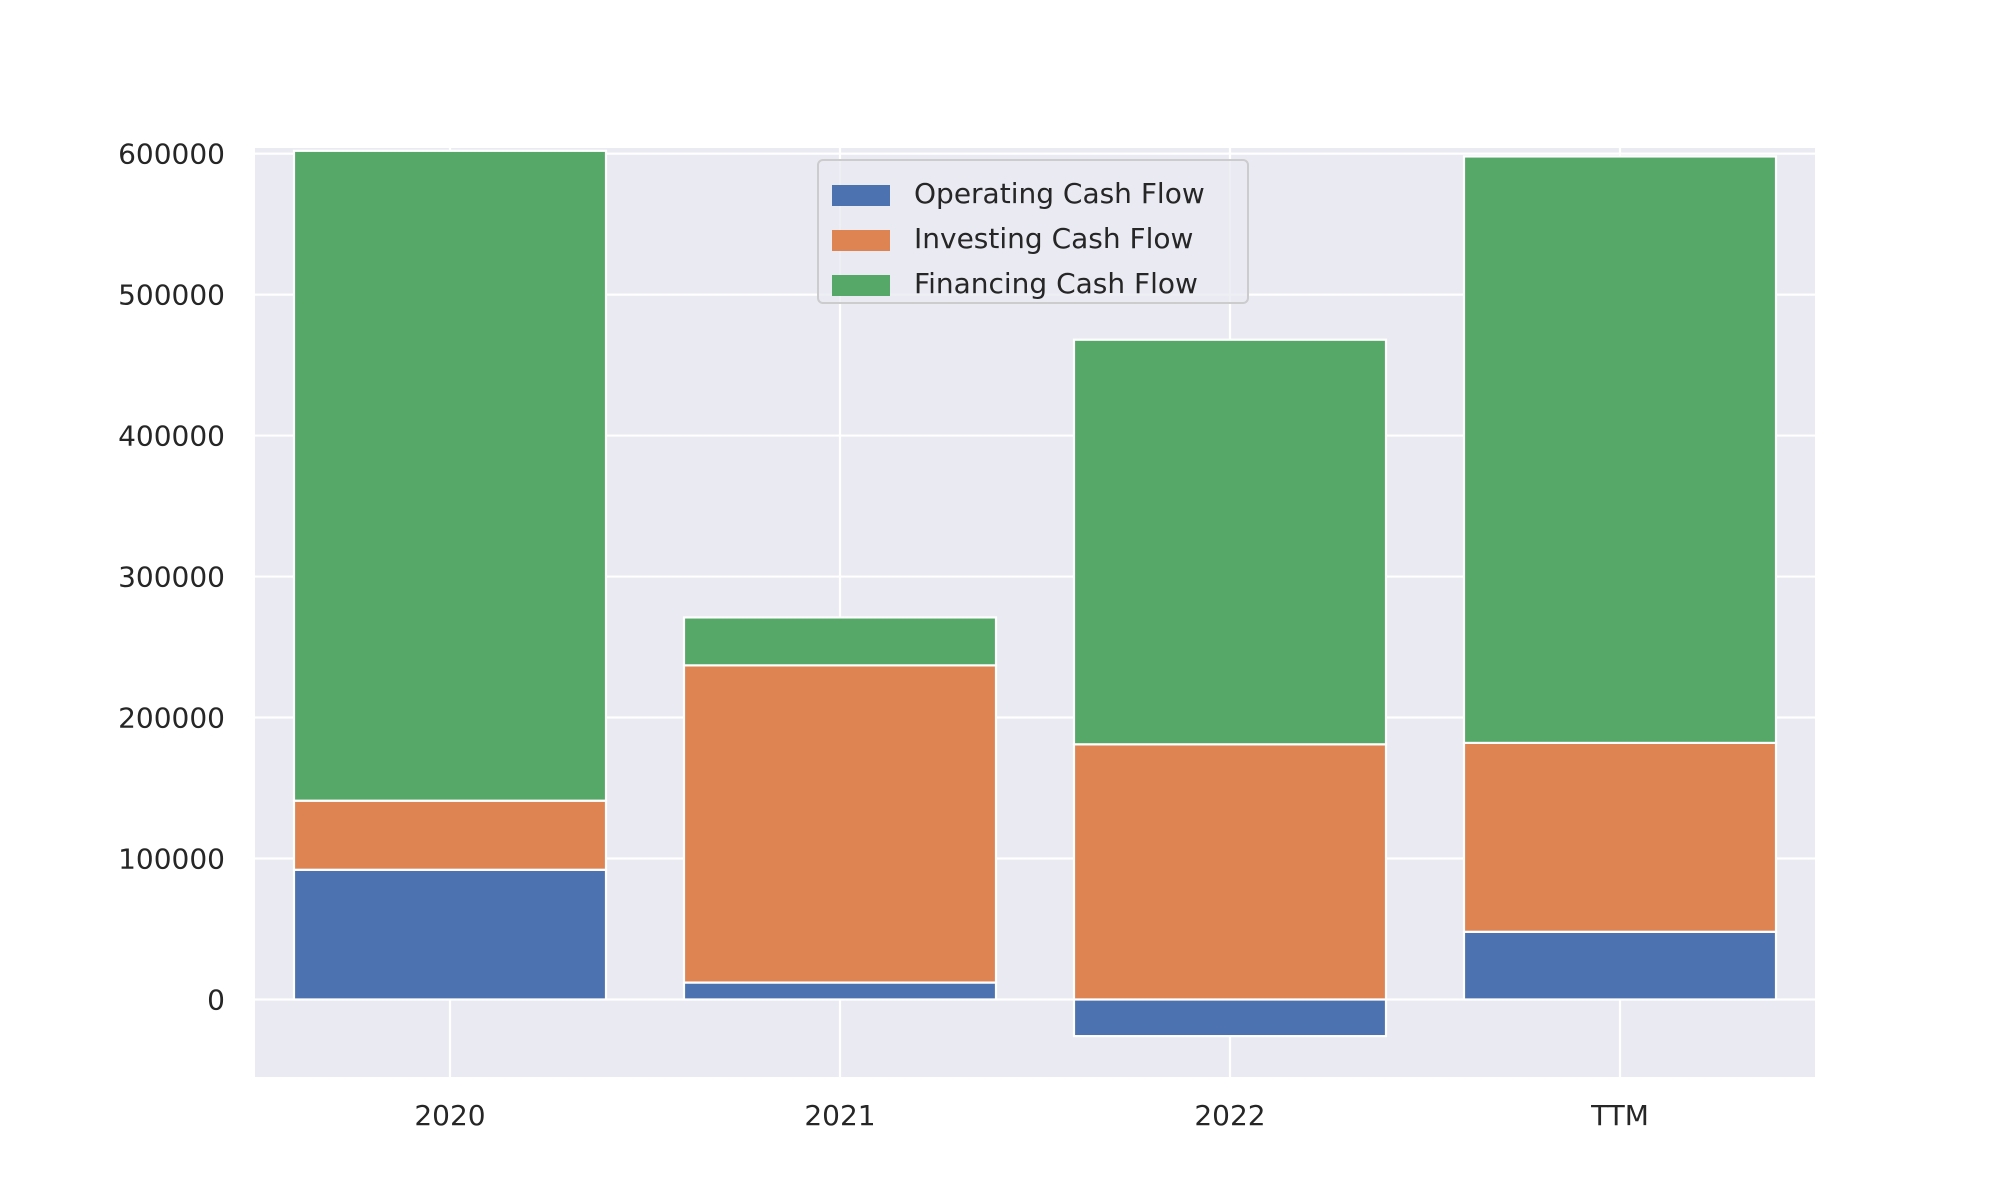 This screenshot has height=1200, width=2000. What do you see at coordinates (171, 858) in the screenshot?
I see `y-tick-label: 100000` at bounding box center [171, 858].